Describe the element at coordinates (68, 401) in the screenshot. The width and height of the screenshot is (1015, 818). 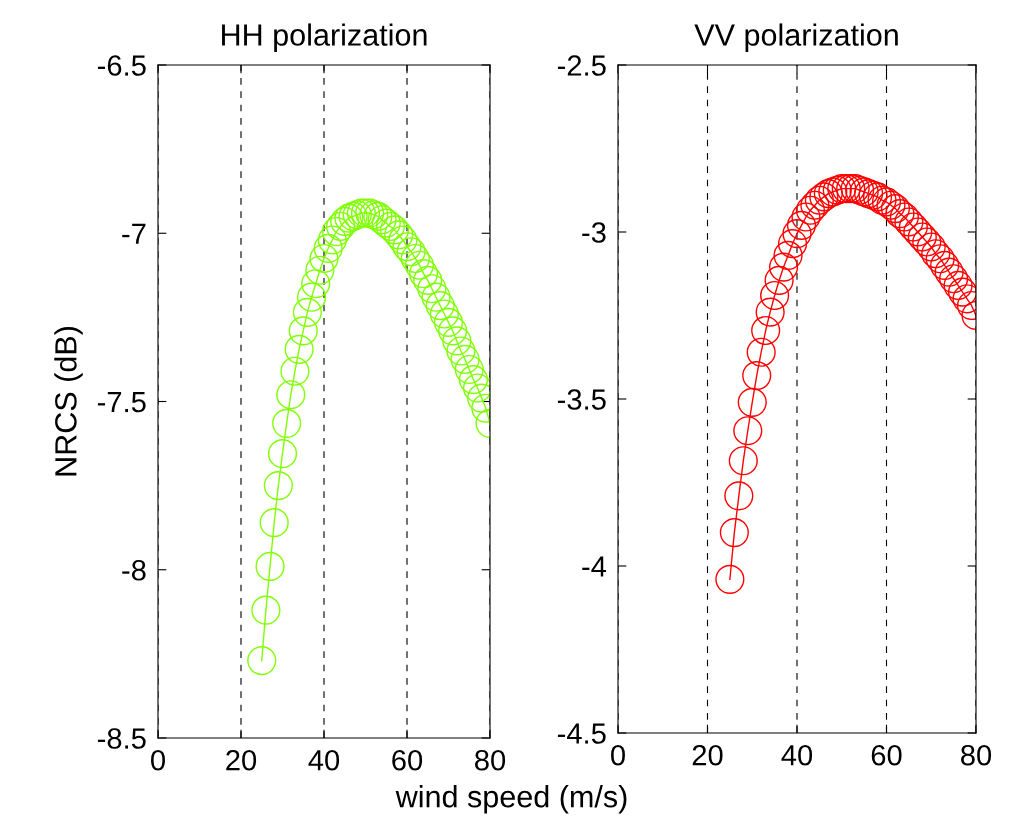
I see `y-axis-title: NRCS (dB)` at that location.